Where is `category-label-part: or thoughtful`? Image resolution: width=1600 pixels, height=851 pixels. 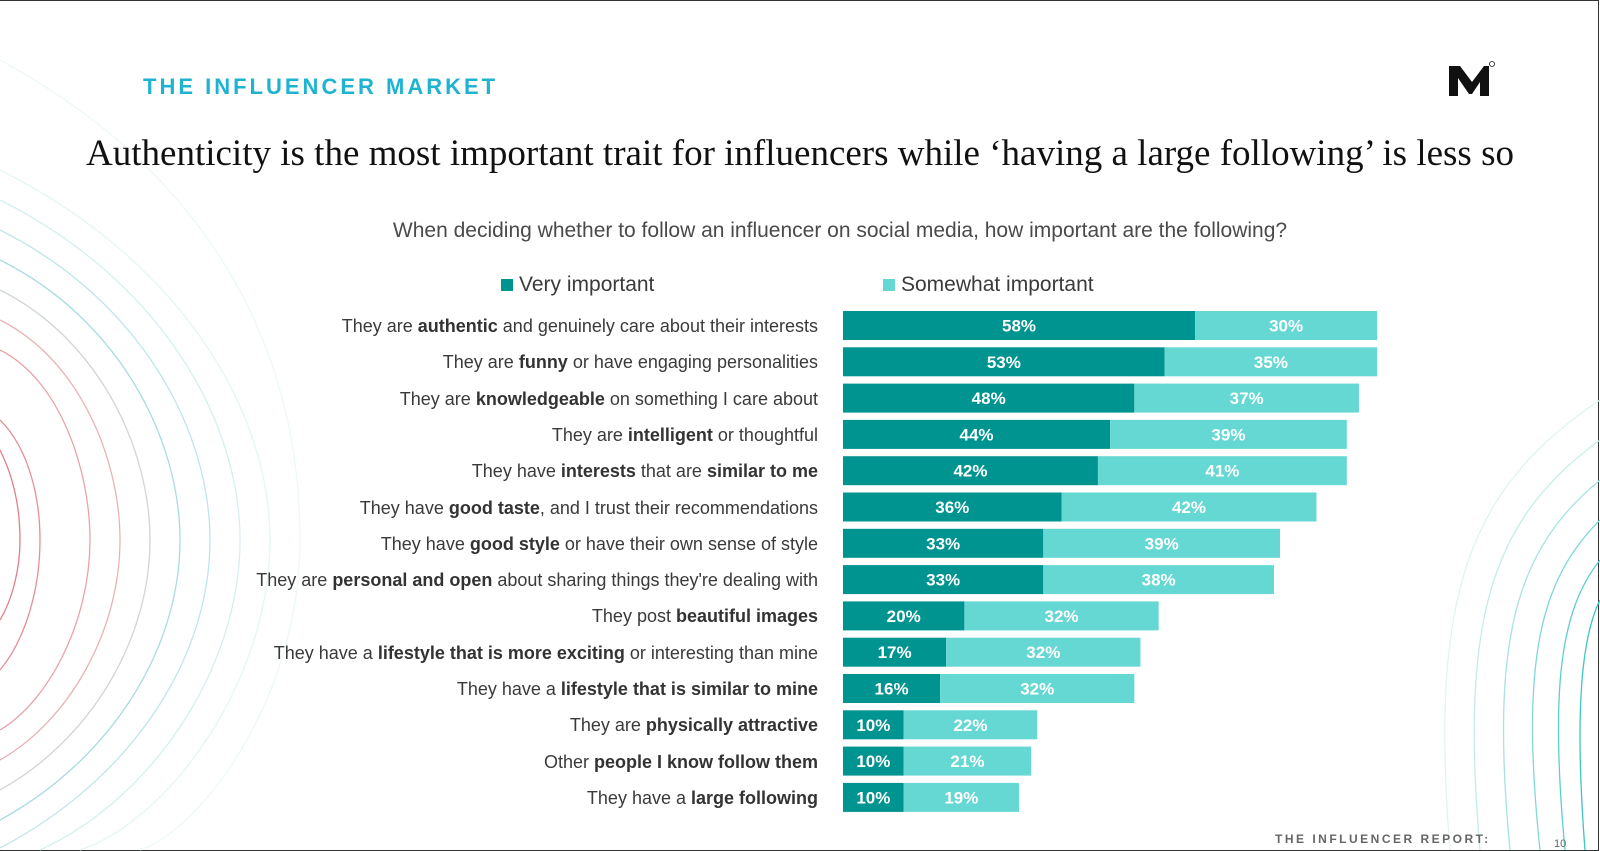
category-label-part: or thoughtful is located at coordinates (765, 434).